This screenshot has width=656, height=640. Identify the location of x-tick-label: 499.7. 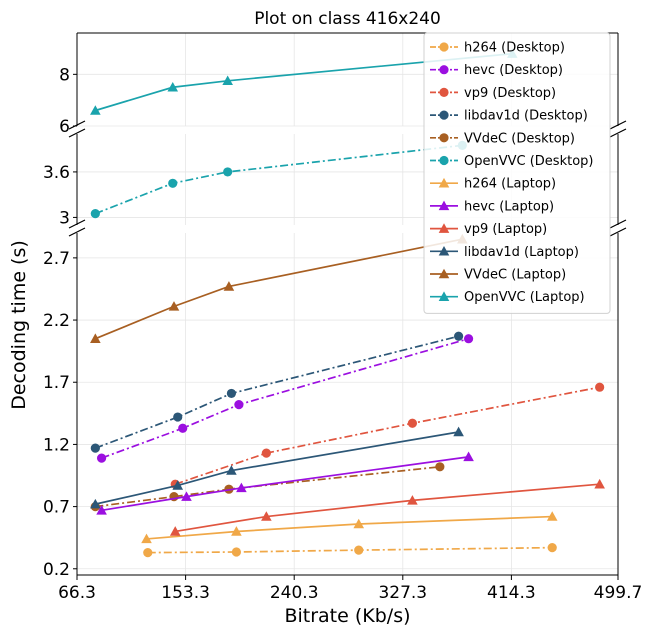
(618, 593).